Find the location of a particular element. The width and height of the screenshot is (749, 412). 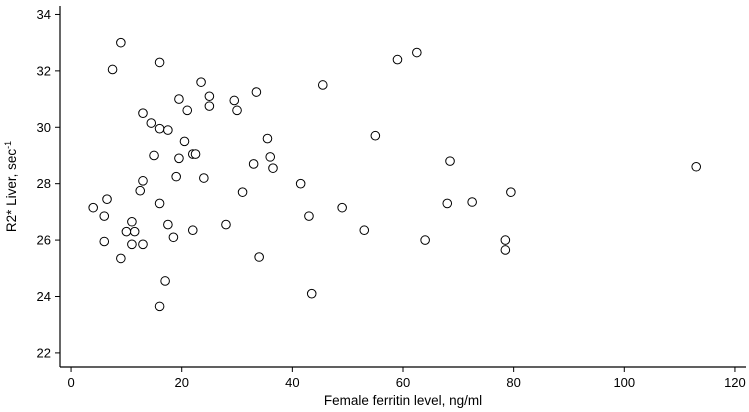

y-tick-label: 26 is located at coordinates (44, 240).